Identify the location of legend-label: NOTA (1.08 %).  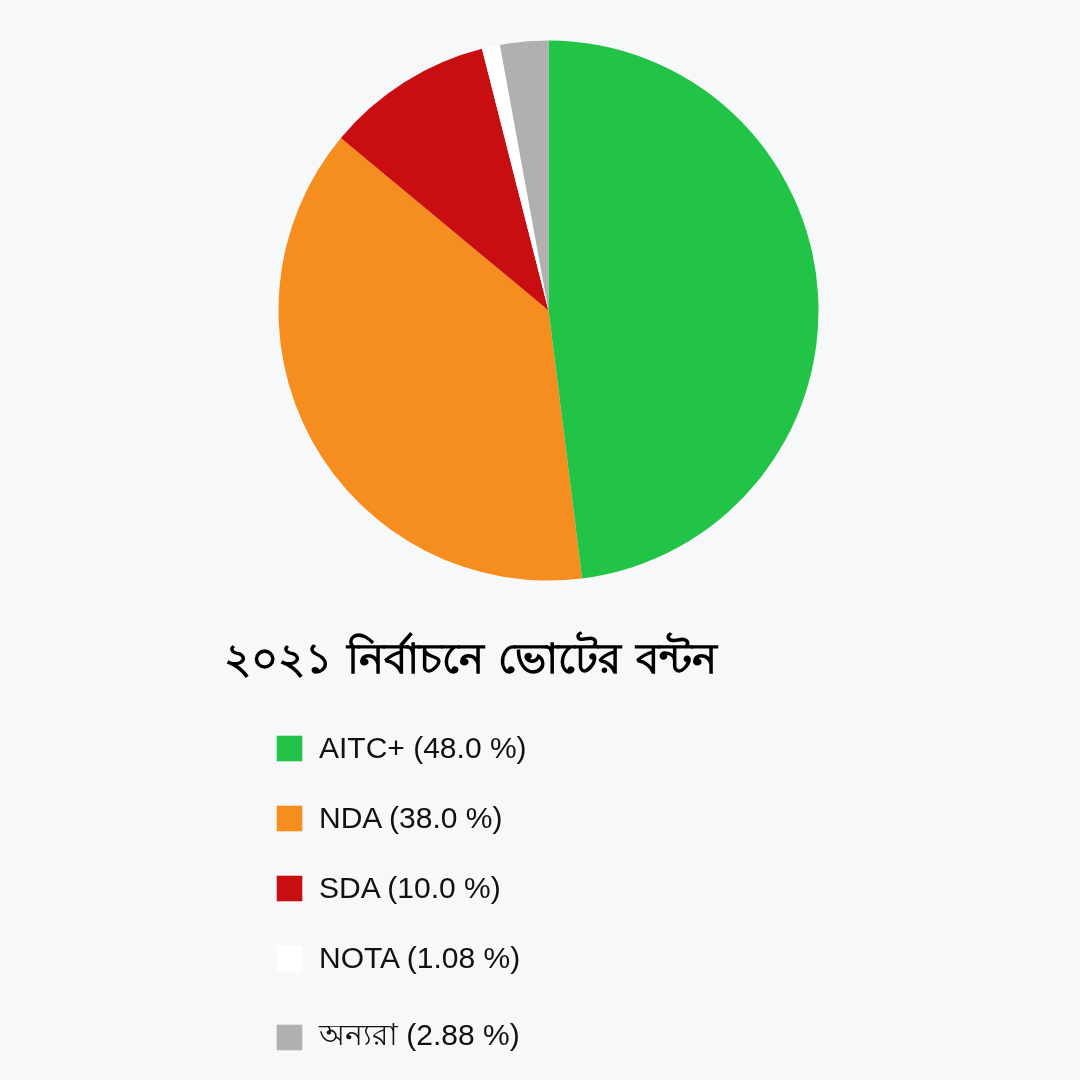
(420, 958).